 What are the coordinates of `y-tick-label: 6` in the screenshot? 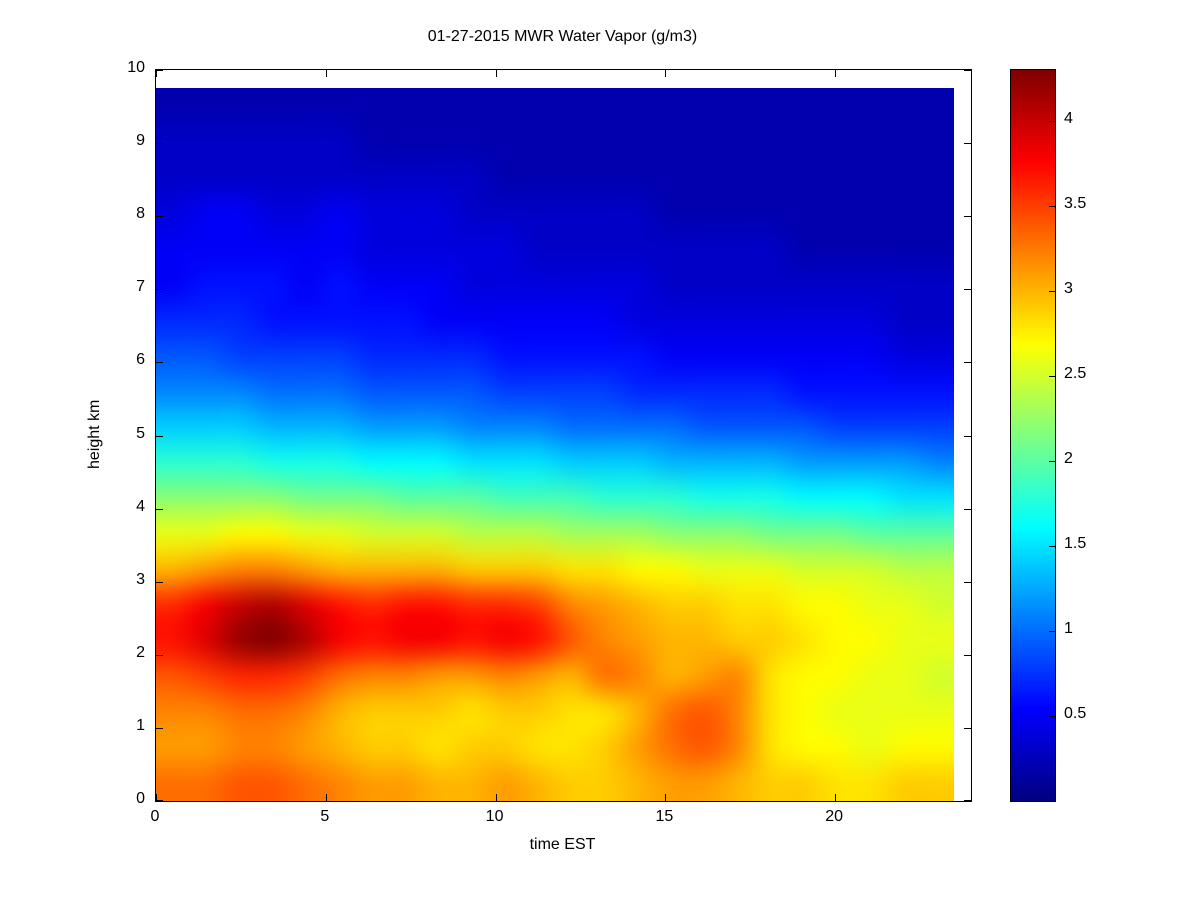 It's located at (140, 360).